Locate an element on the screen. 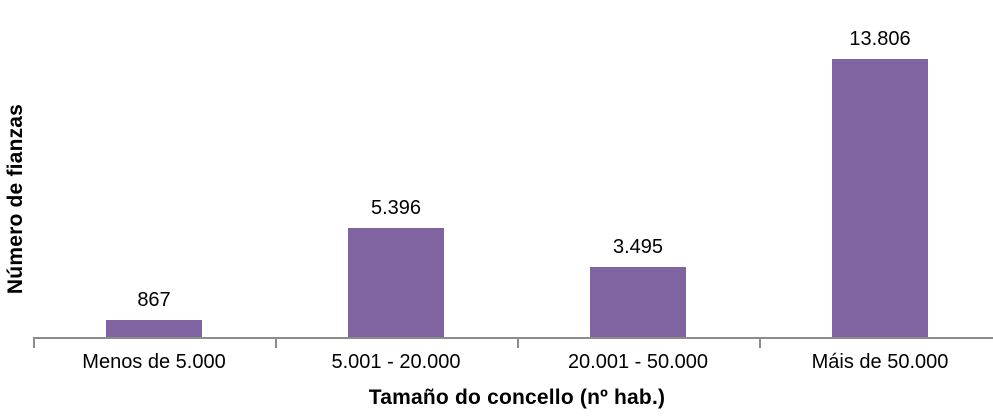 This screenshot has width=993, height=417. bar-value-label: 13.806 is located at coordinates (880, 39).